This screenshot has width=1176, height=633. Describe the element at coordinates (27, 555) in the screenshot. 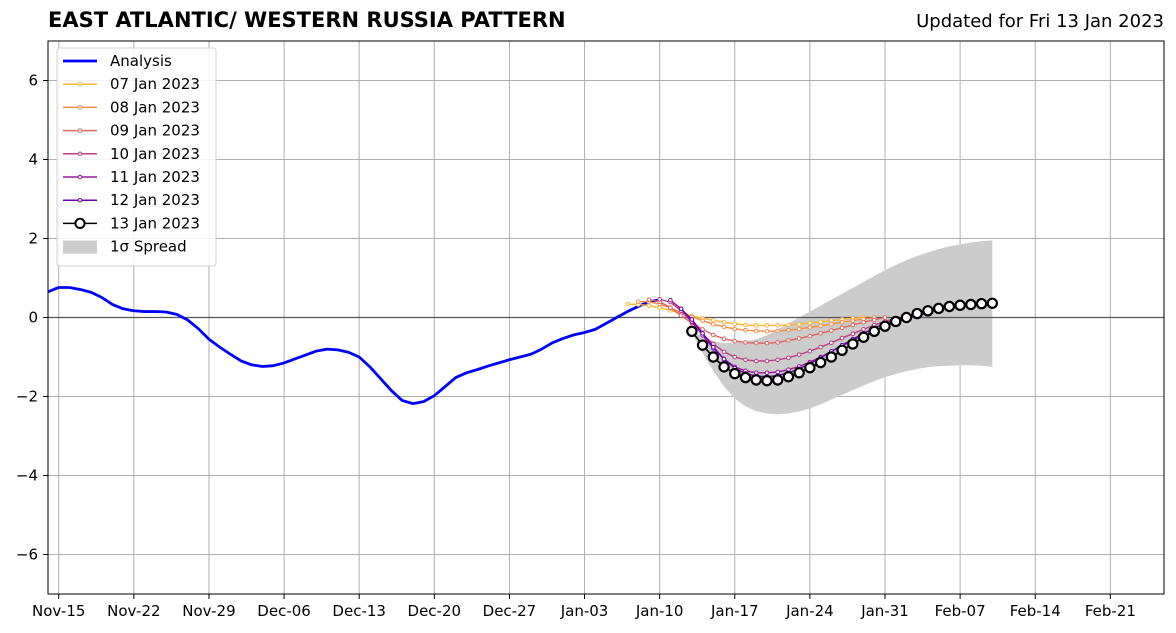

I see `y-tick-label: −6` at that location.